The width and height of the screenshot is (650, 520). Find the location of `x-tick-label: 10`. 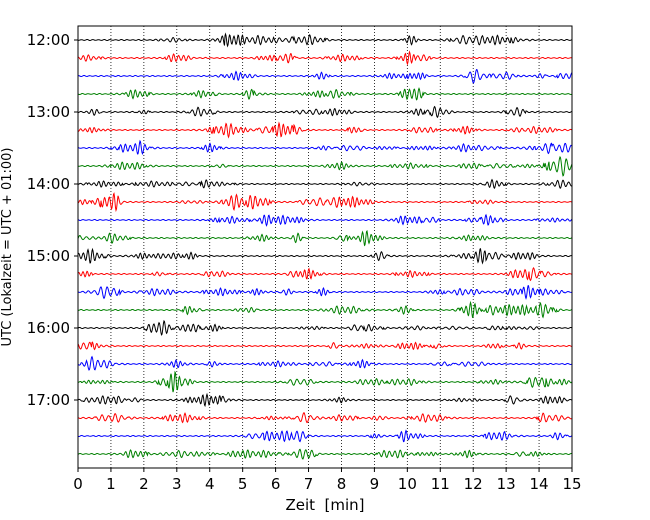

x-tick-label: 10 is located at coordinates (407, 484).